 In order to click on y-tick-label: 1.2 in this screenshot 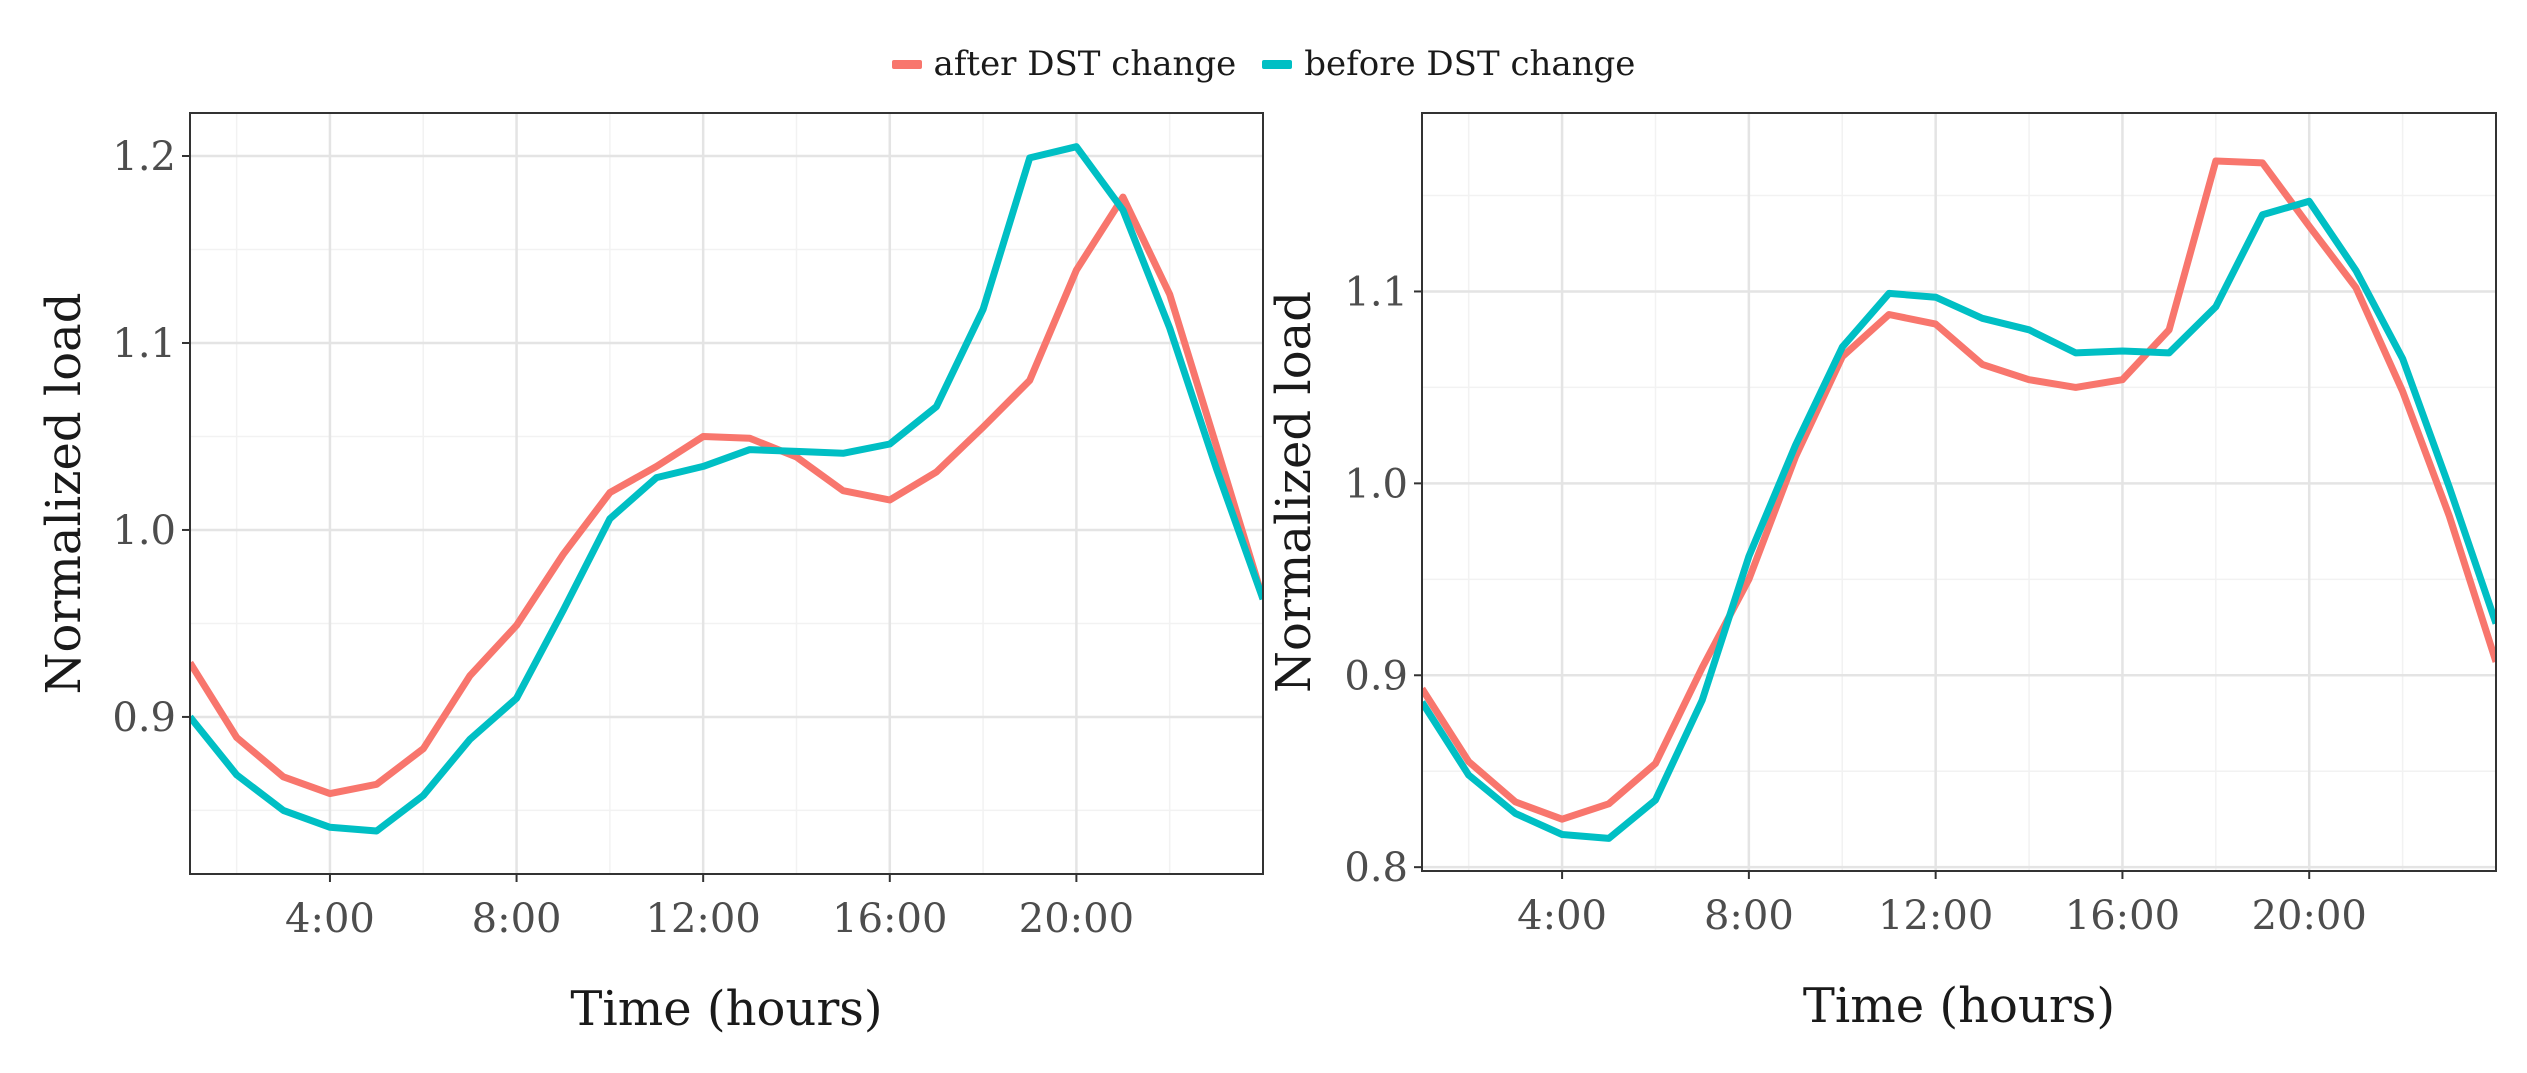, I will do `click(144, 157)`.